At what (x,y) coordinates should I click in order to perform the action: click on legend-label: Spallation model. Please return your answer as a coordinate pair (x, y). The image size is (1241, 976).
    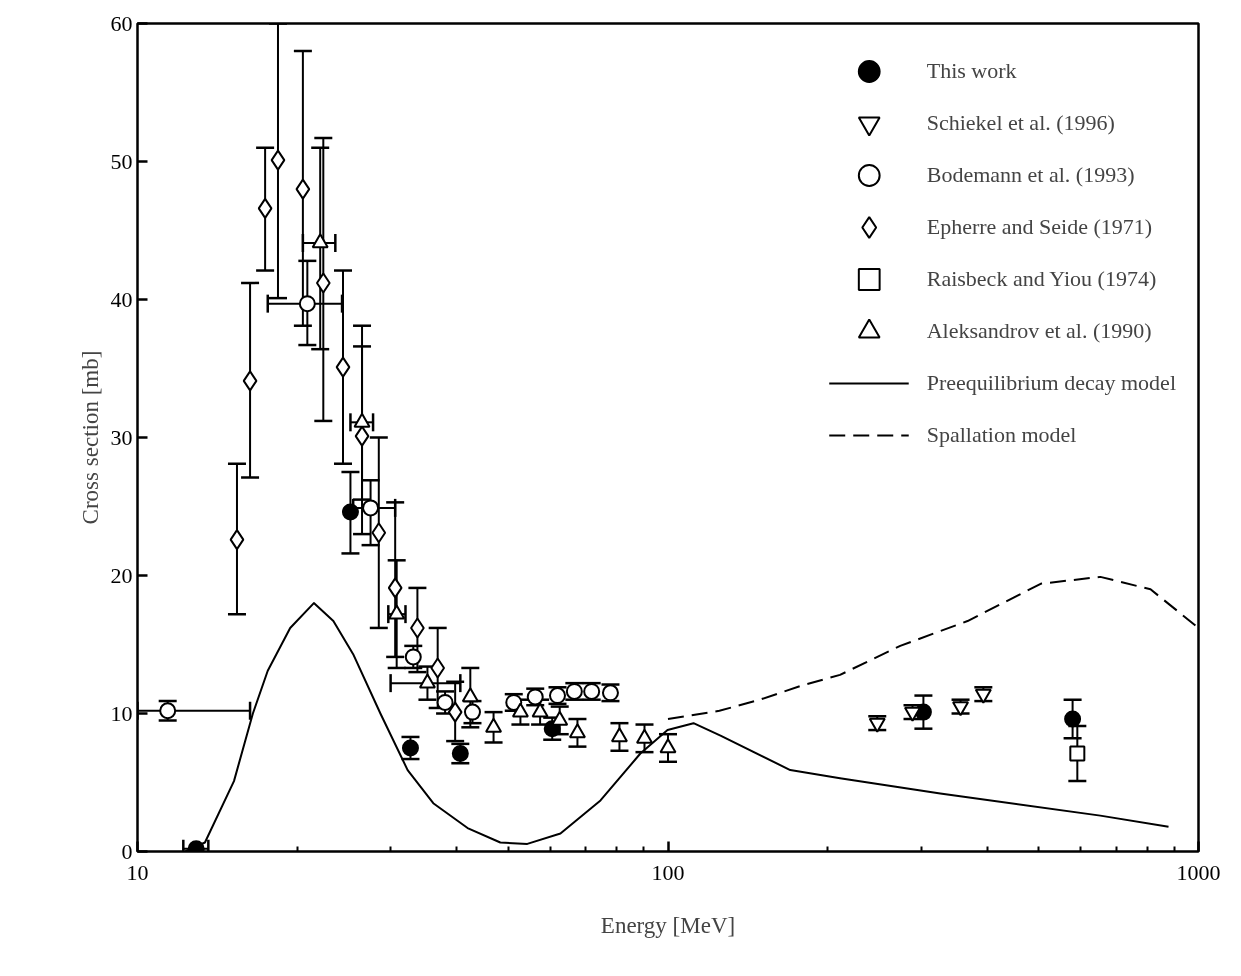
    Looking at the image, I should click on (1001, 435).